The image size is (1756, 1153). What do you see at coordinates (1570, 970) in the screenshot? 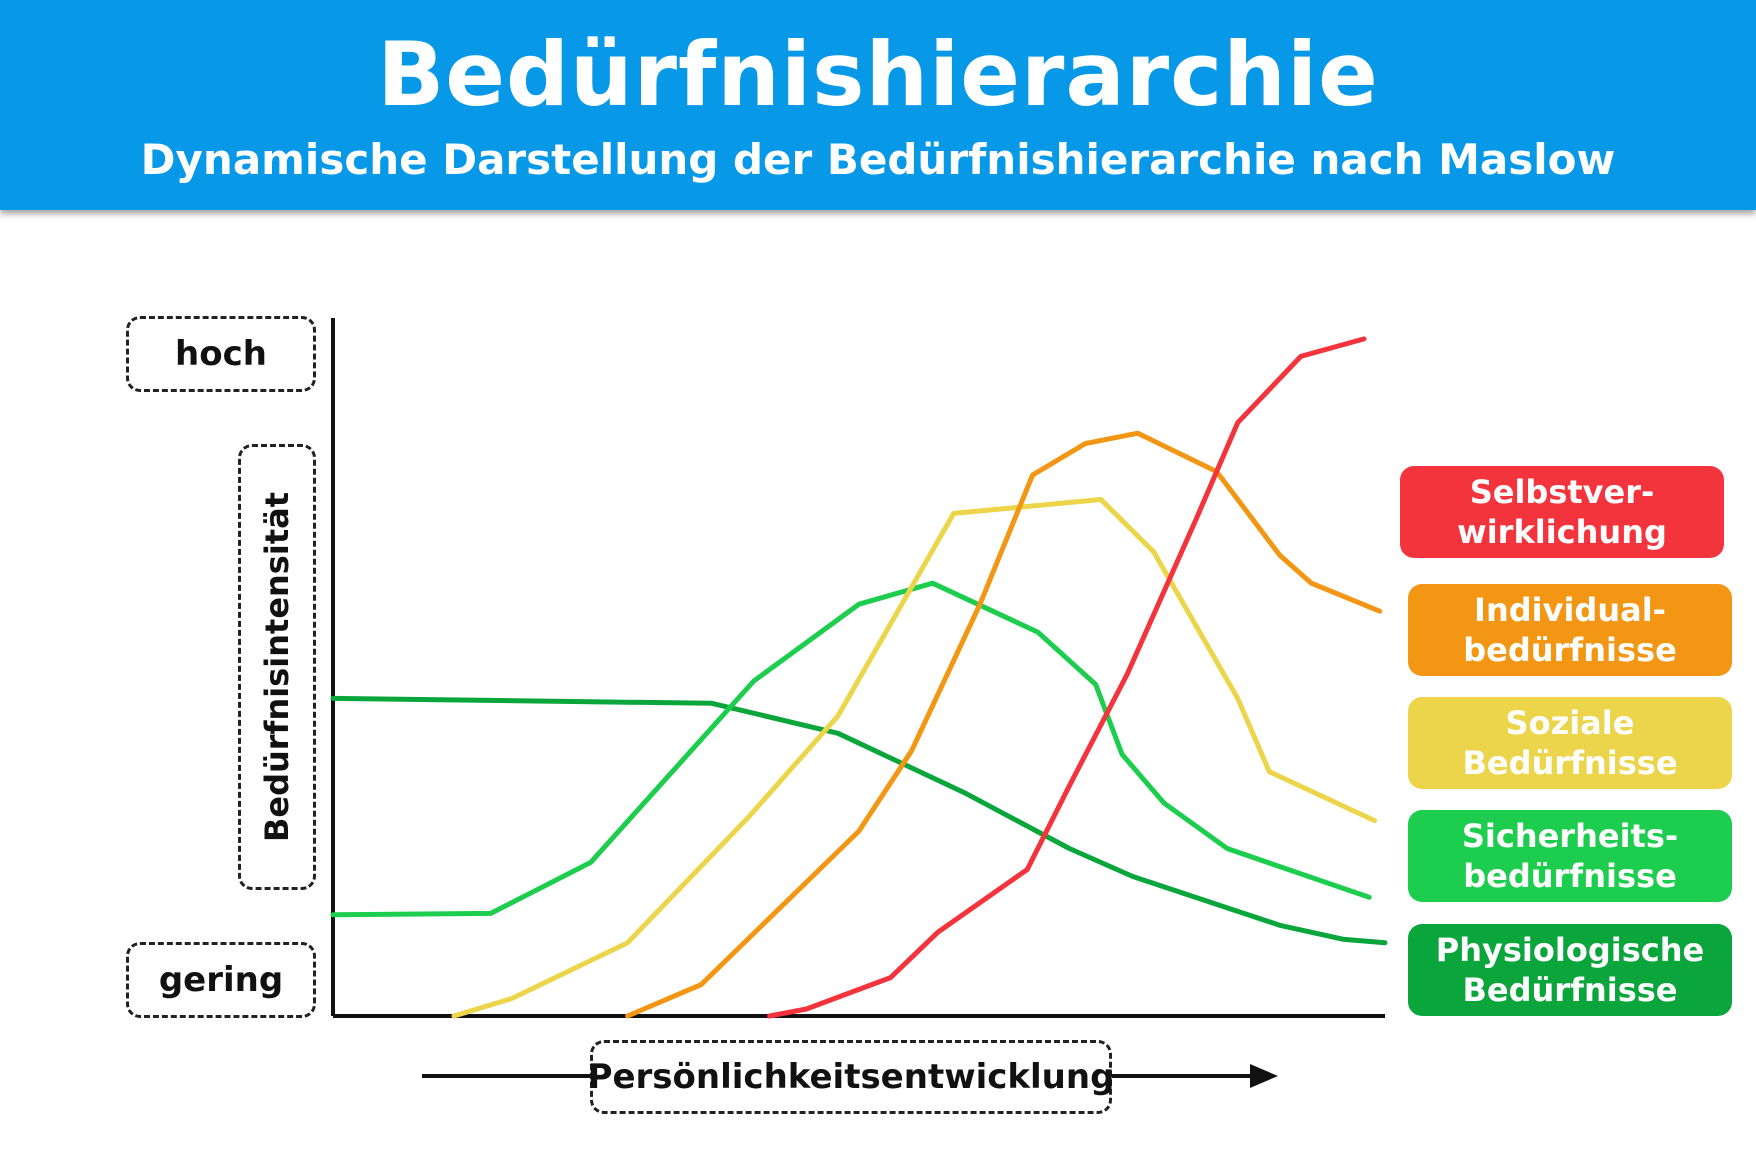
I see `legend-item-0: Physiologische Bedürfnisse` at bounding box center [1570, 970].